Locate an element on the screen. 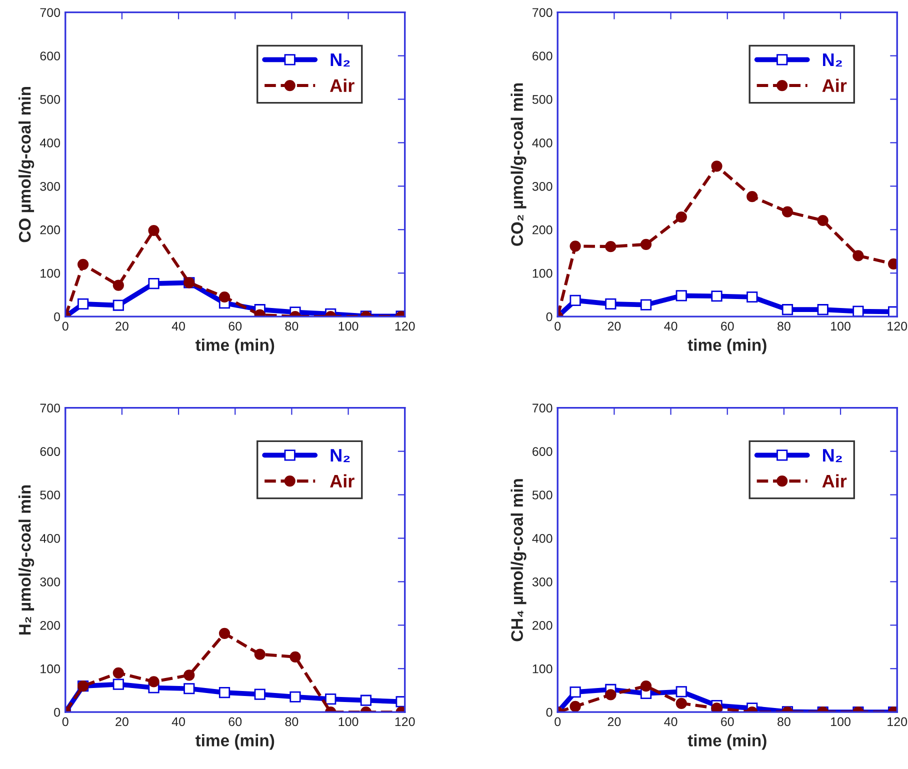 The width and height of the screenshot is (908, 769). y-axis-title: CO₂ µmol/g-coal min is located at coordinates (518, 164).